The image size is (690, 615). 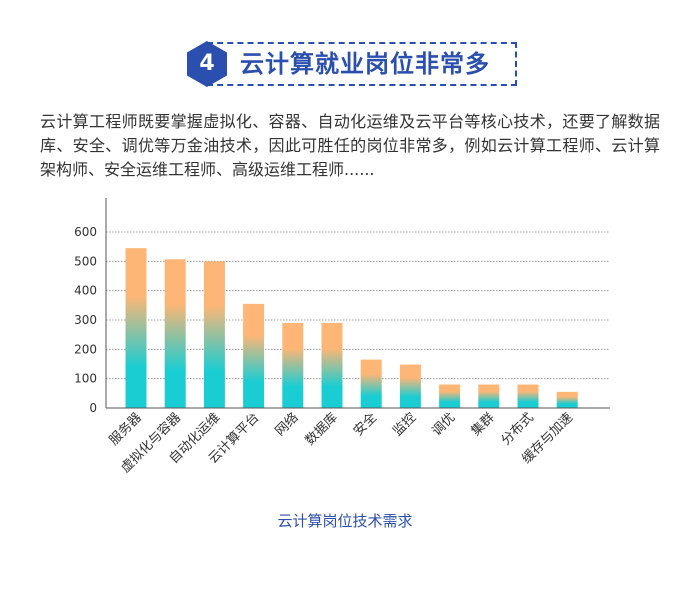 What do you see at coordinates (443, 424) in the screenshot?
I see `x-tick-label: 调优` at bounding box center [443, 424].